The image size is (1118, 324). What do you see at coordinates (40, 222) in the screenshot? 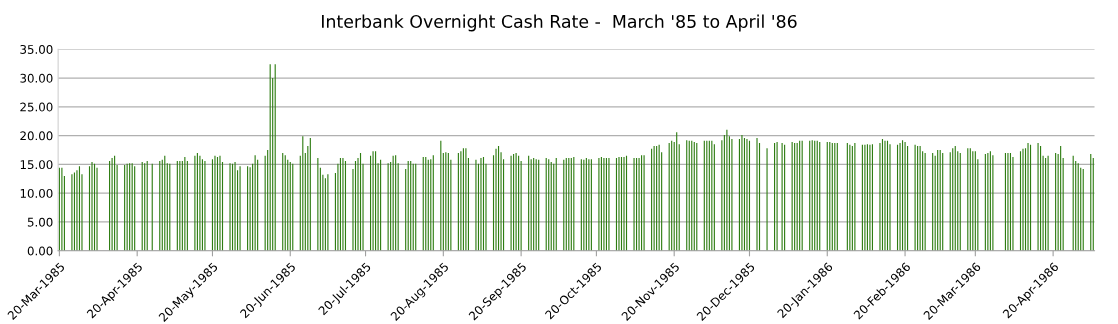
I see `y-tick-label: 5.00` at bounding box center [40, 222].